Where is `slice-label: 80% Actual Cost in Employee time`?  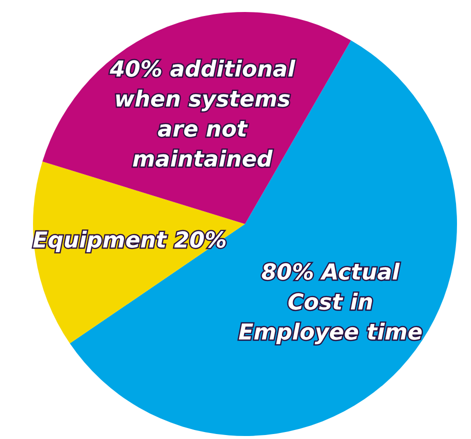
slice-label: 80% Actual Cost in Employee time is located at coordinates (330, 303).